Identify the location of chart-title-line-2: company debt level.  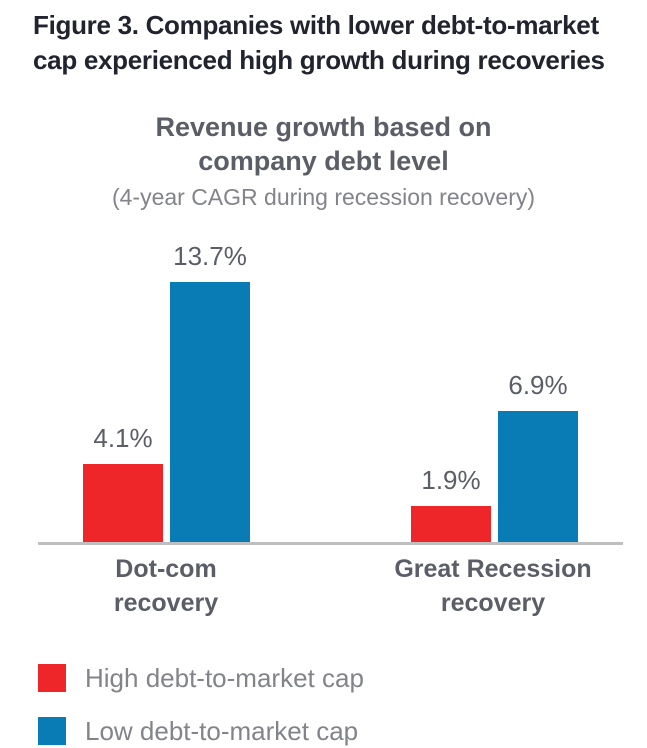
(323, 161).